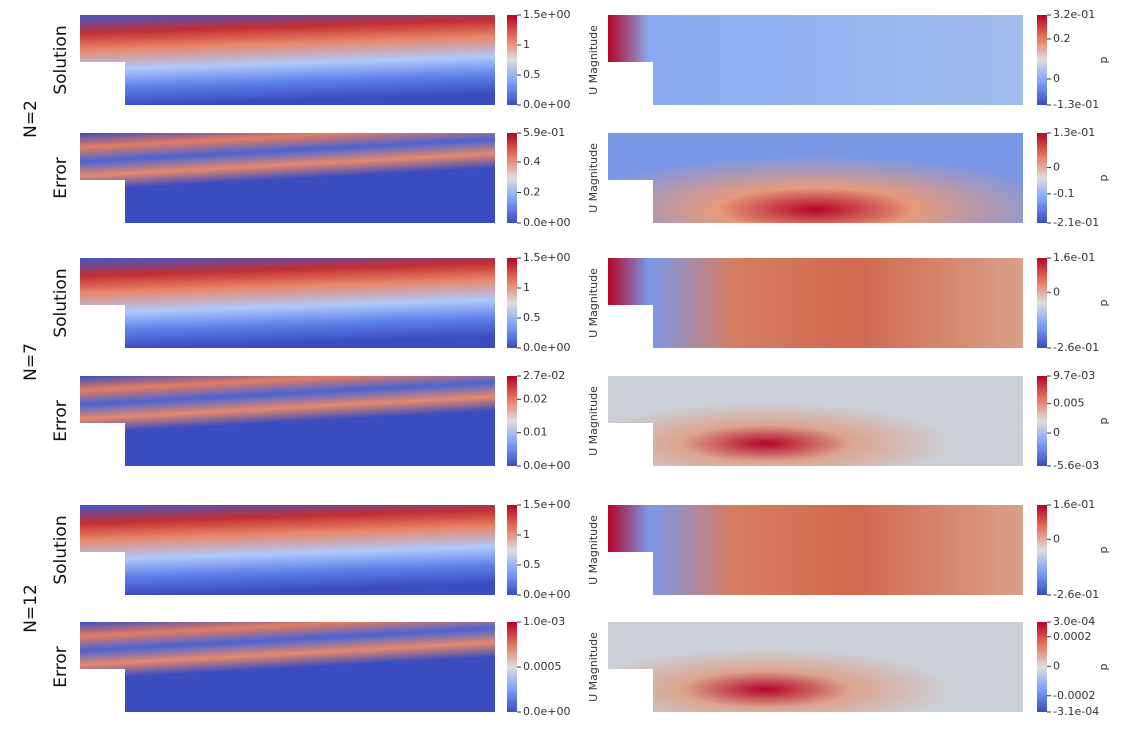 Image resolution: width=1140 pixels, height=734 pixels. What do you see at coordinates (1069, 403) in the screenshot?
I see `colorbar-tick-label: 0.005` at bounding box center [1069, 403].